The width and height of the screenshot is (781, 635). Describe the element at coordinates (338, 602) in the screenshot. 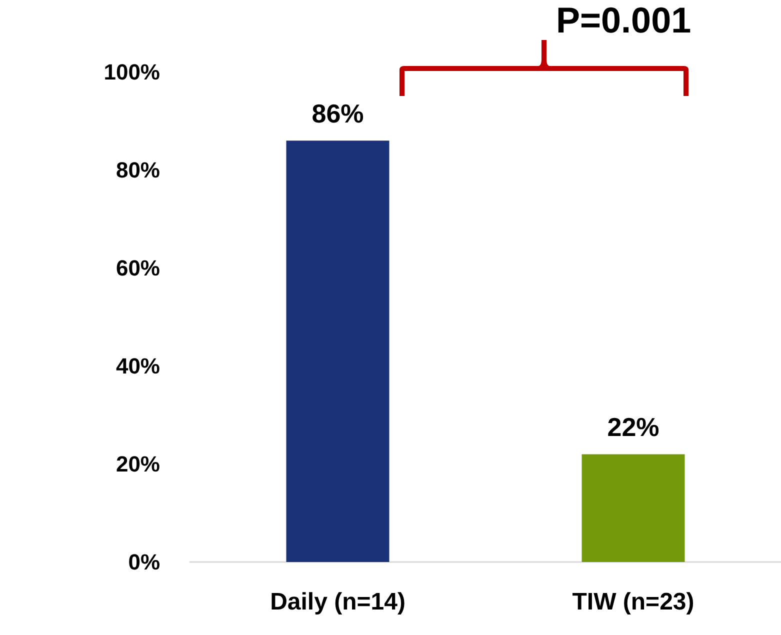

I see `x-tick-label: Daily (n=14)` at that location.